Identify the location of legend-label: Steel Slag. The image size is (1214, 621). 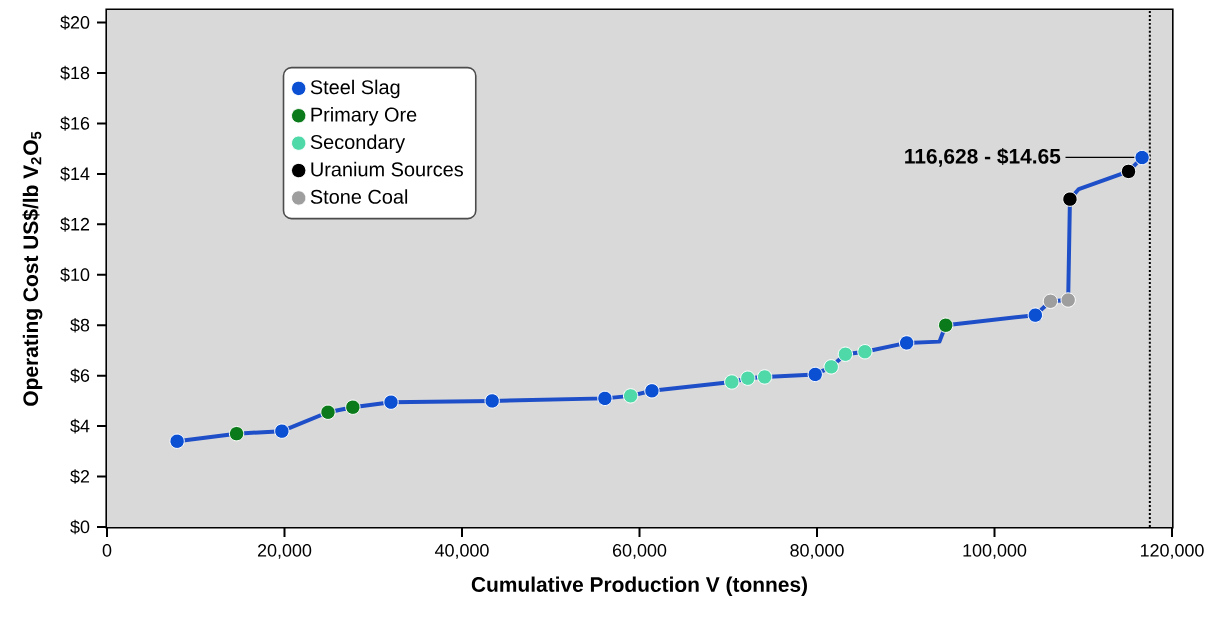
(355, 89).